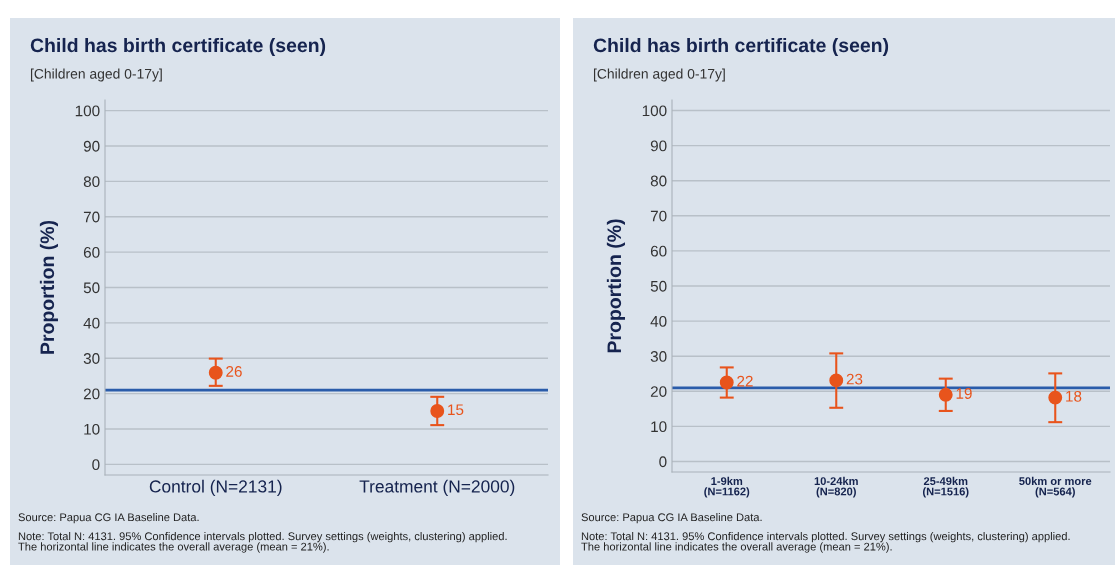  What do you see at coordinates (727, 487) in the screenshot?
I see `x-tick-label: 1-9km (N=1162)` at bounding box center [727, 487].